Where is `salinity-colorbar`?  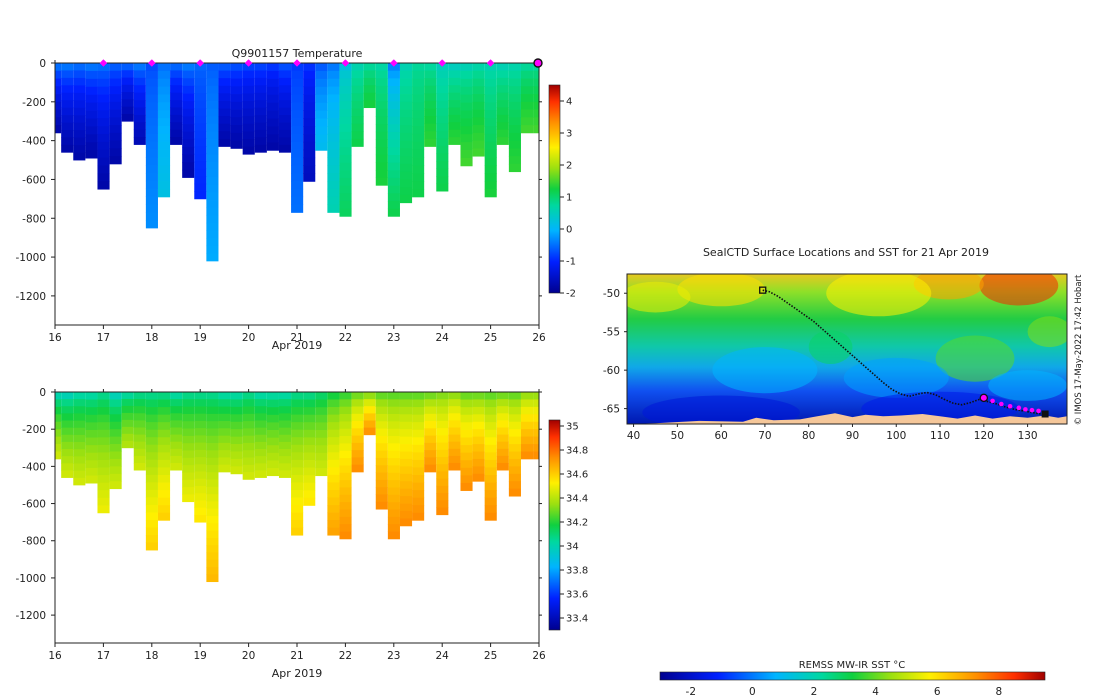 salinity-colorbar is located at coordinates (554, 525).